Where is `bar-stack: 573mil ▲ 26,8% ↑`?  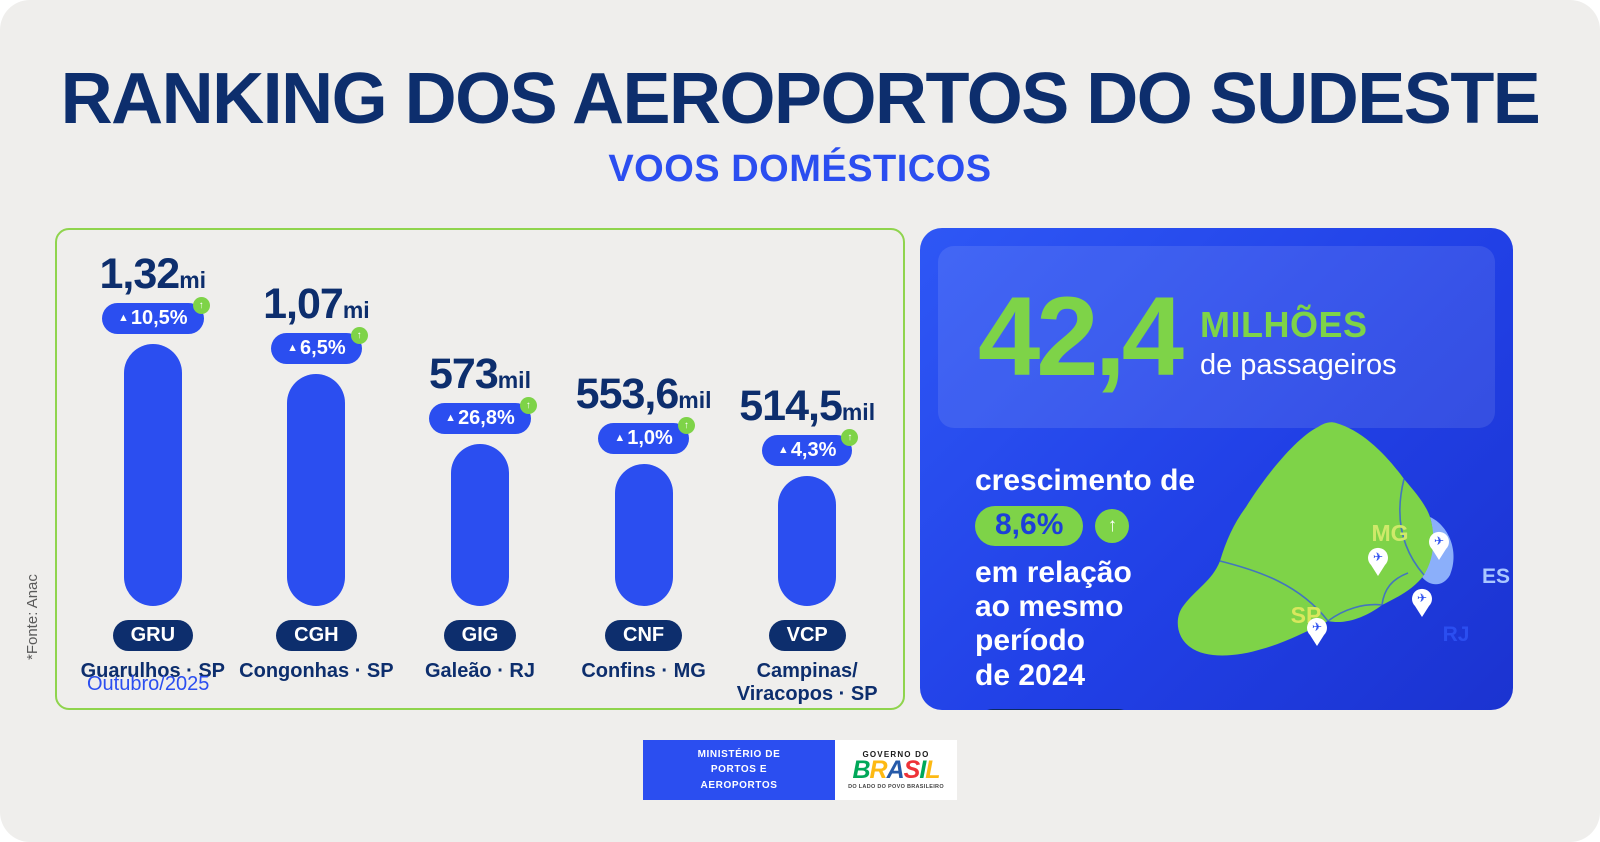
bar-stack: 573mil ▲ 26,8% ↑ is located at coordinates (482, 423).